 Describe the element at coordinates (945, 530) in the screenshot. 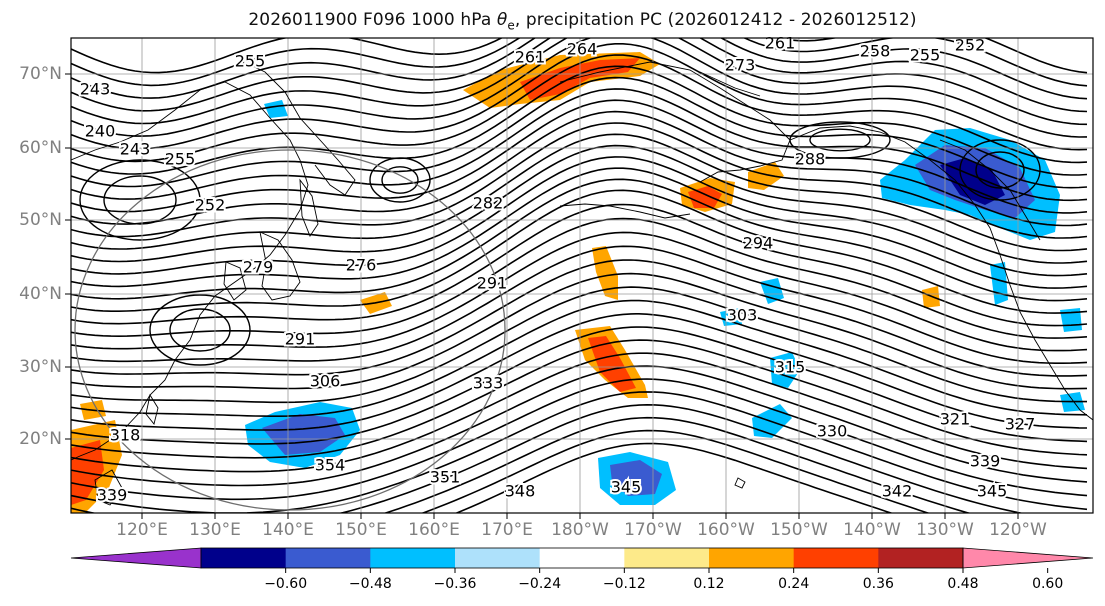

I see `lon-label: 130°W` at that location.